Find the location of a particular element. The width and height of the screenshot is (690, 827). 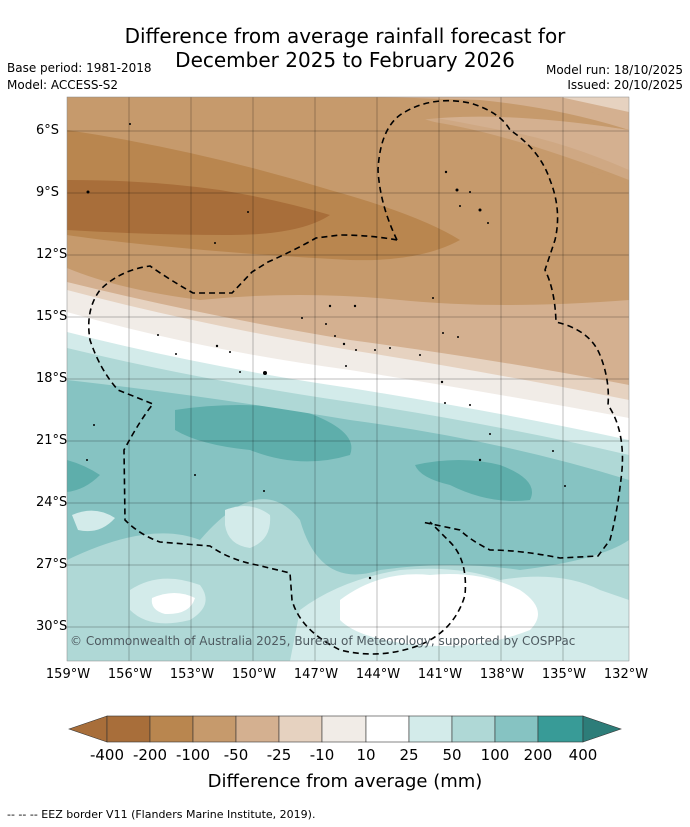

colorbar-label: 200 is located at coordinates (538, 755).